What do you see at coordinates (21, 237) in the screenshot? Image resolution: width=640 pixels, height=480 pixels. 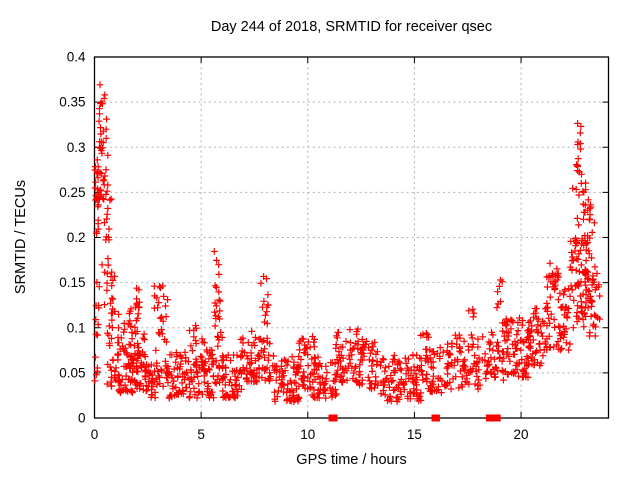 I see `y-axis-label: SRMTID / TECUs` at bounding box center [21, 237].